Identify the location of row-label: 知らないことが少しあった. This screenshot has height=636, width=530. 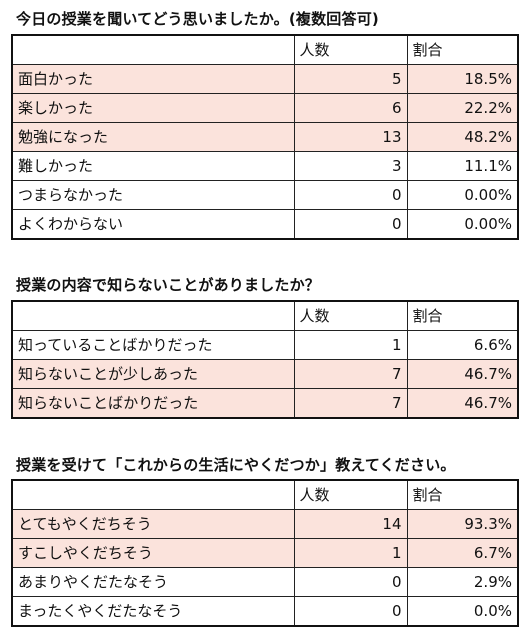
(153, 374).